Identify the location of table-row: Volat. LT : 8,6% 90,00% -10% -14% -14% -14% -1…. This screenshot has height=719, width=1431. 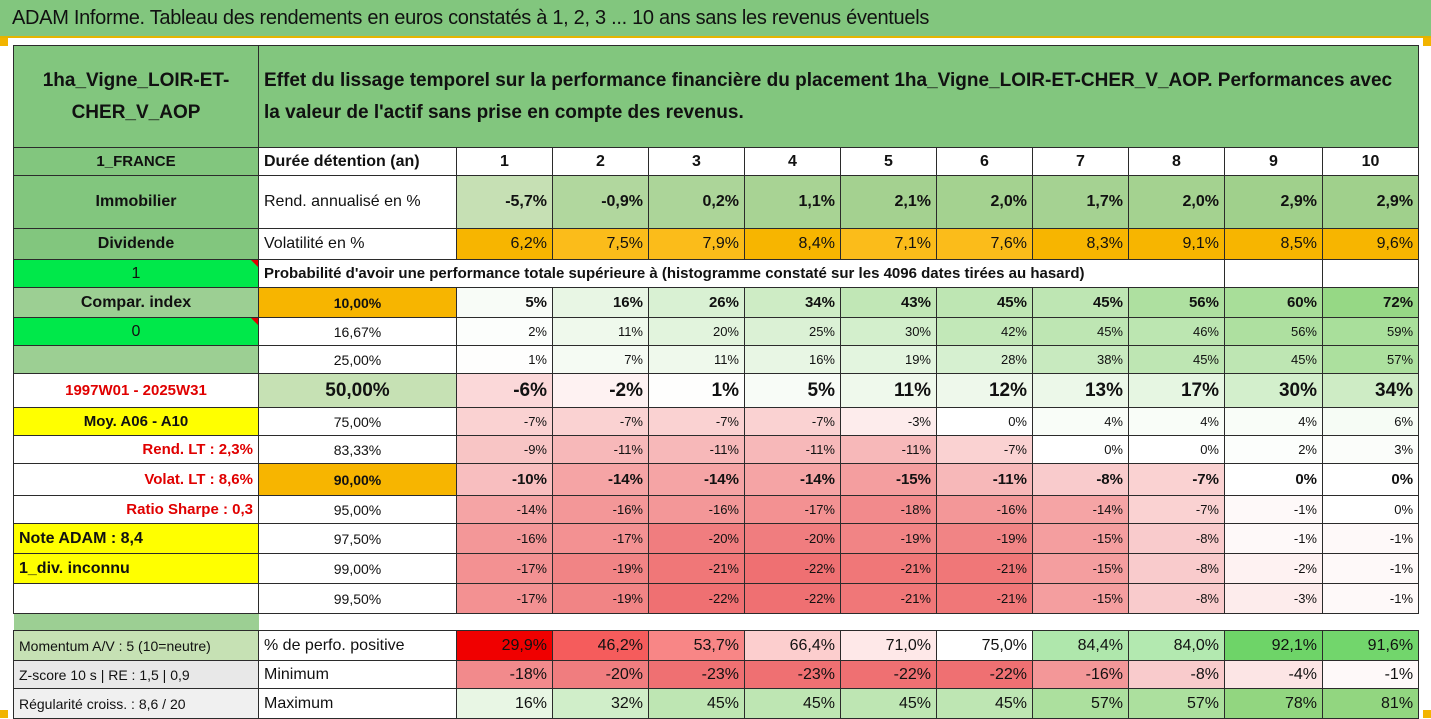
(716, 479).